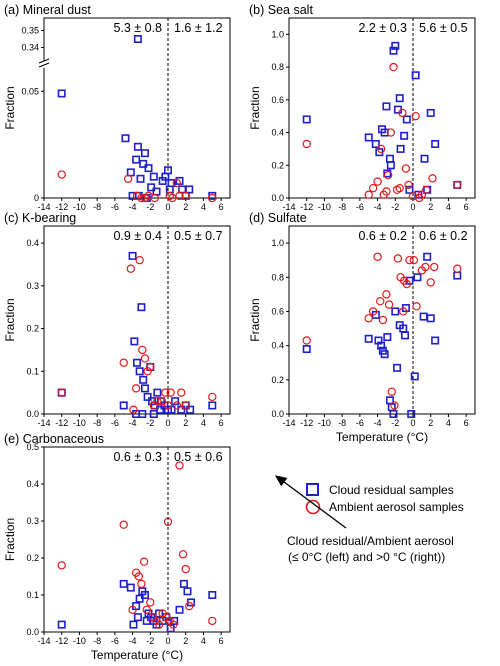  Describe the element at coordinates (167, 207) in the screenshot. I see `x-tick-label: 0` at that location.